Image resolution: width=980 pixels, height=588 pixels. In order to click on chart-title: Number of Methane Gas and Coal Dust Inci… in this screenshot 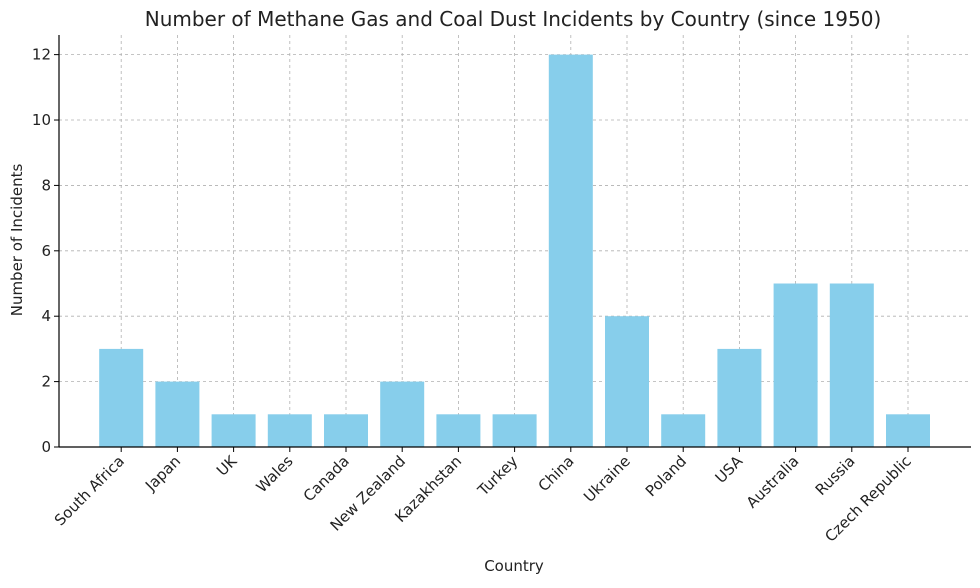, I will do `click(513, 19)`.